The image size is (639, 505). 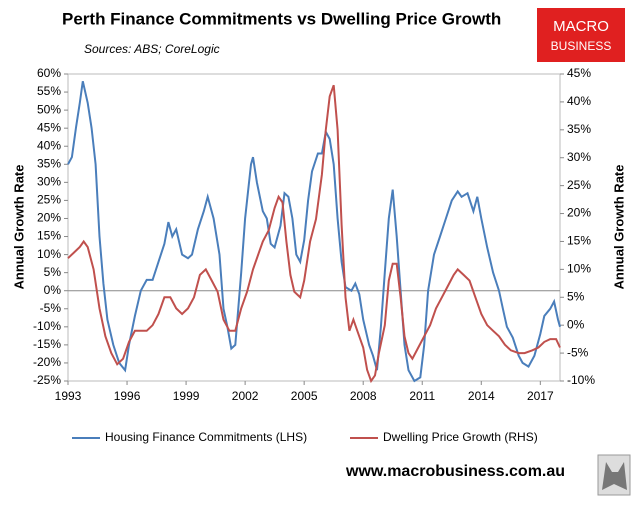 What do you see at coordinates (49, 73) in the screenshot?
I see `y-tick-label: 60%` at bounding box center [49, 73].